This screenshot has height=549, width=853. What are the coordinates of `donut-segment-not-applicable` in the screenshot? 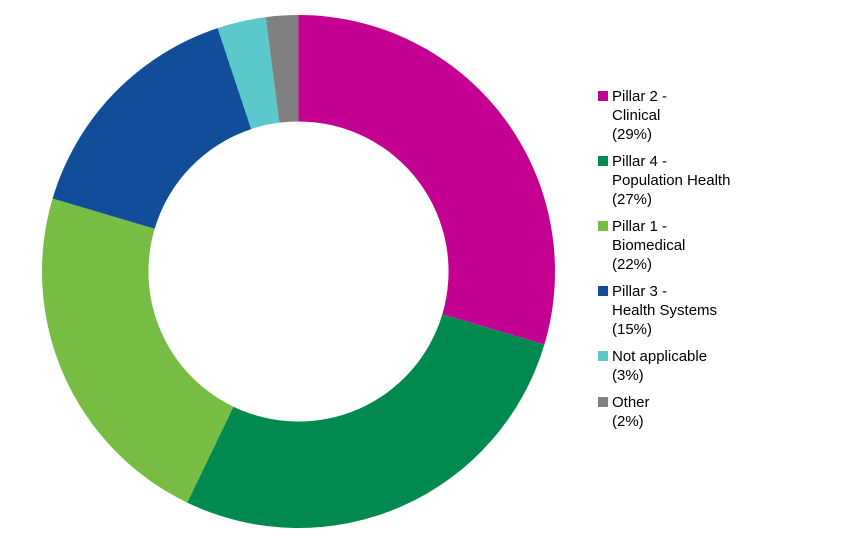 It's located at (248, 73).